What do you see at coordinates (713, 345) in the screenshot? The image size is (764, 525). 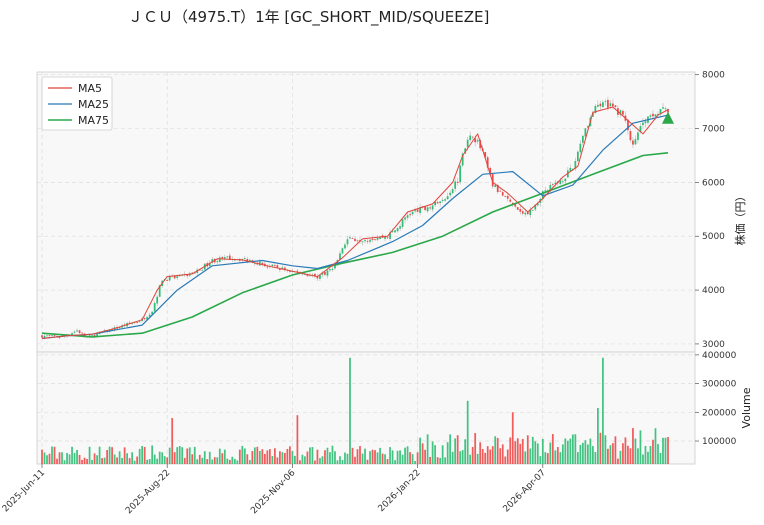 I see `price-tick-label: 3000` at bounding box center [713, 345].